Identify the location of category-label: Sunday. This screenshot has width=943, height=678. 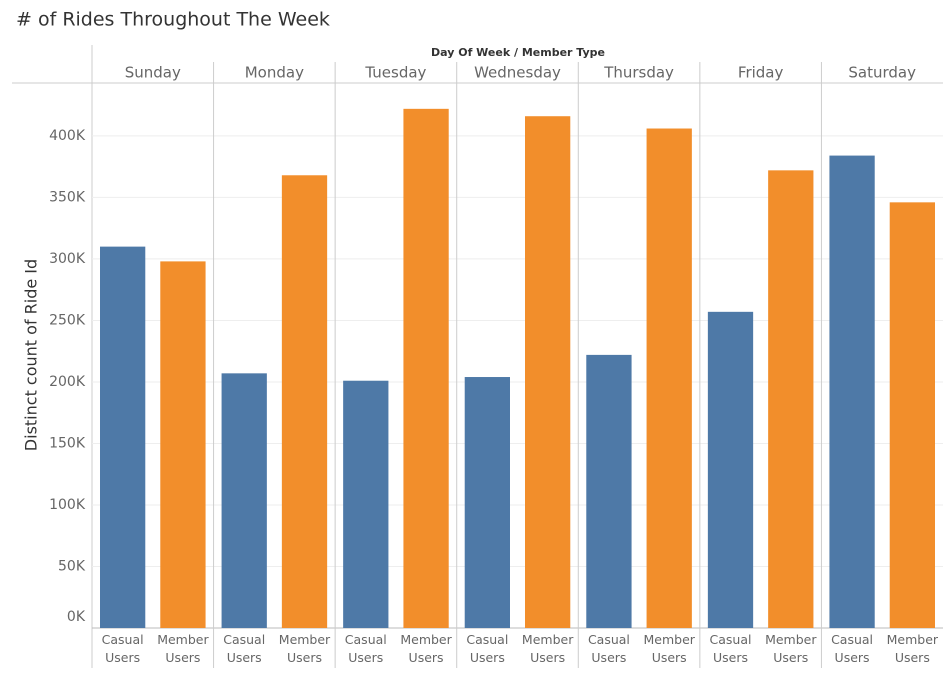
(153, 73).